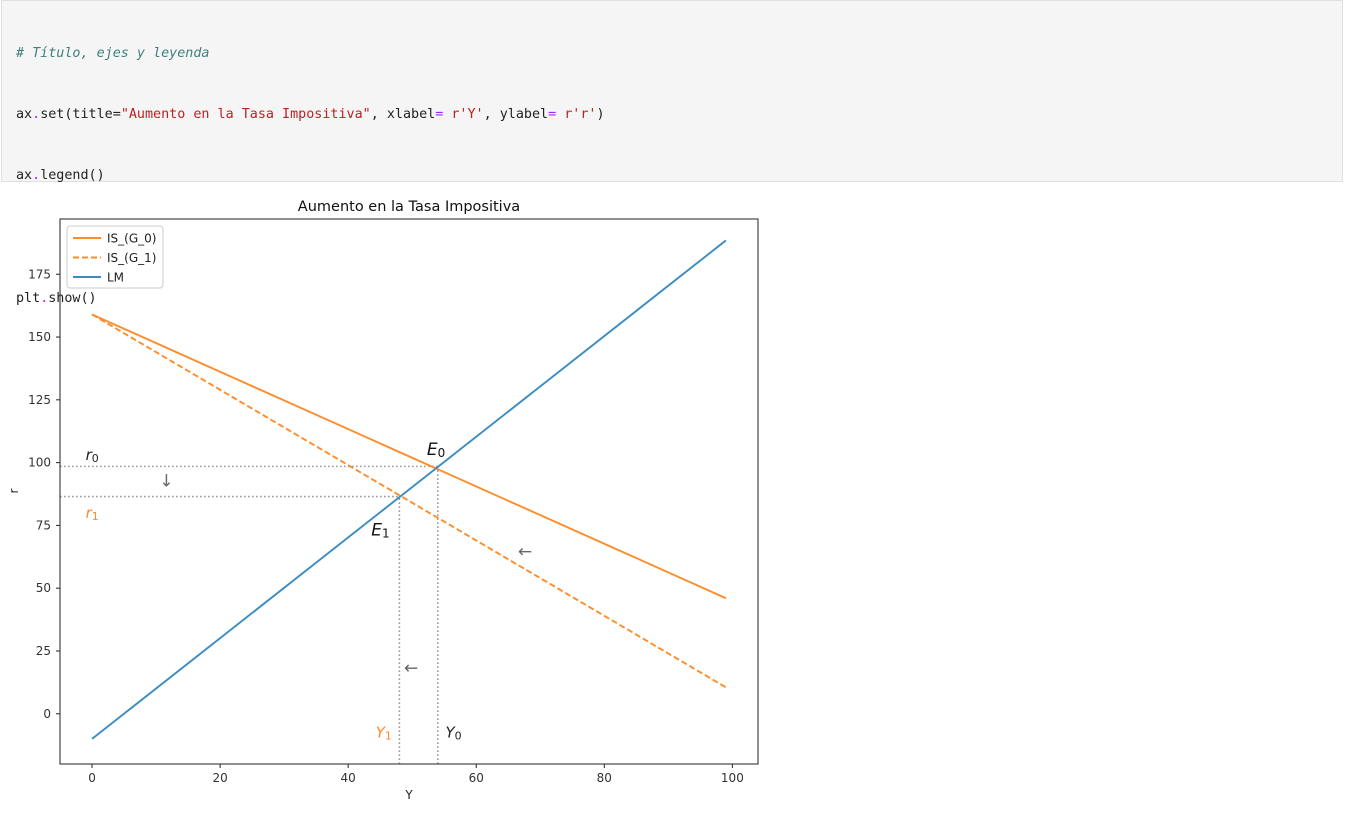  Describe the element at coordinates (14, 490) in the screenshot. I see `y-axis-label: r` at that location.